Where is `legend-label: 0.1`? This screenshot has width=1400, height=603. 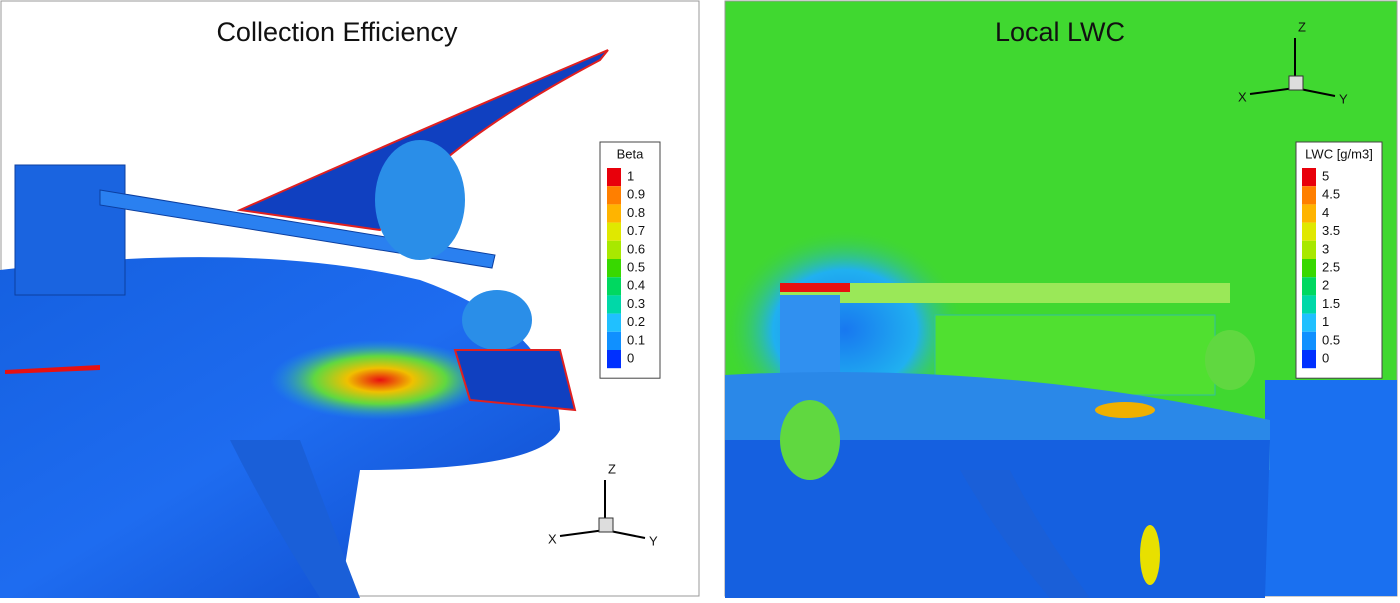 legend-label: 0.1 is located at coordinates (636, 339).